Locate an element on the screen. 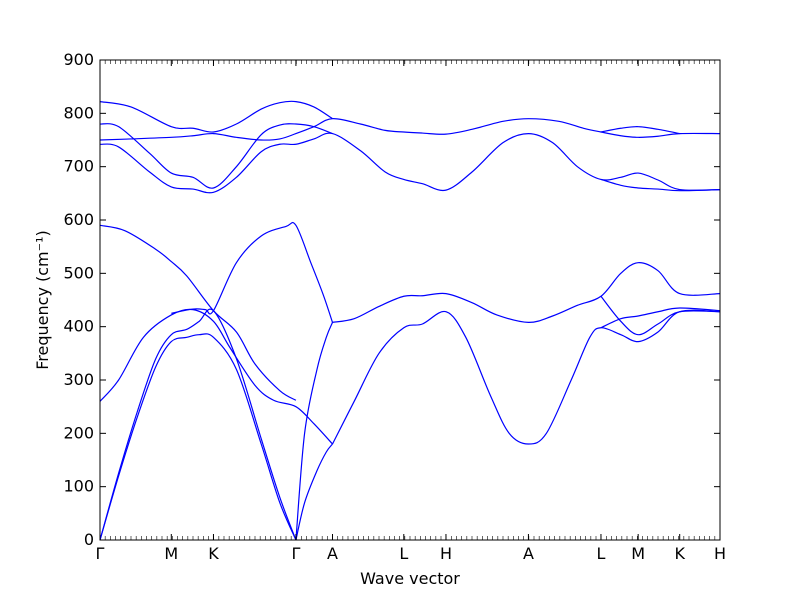  y-axis-label: Frequency (cm⁻¹) is located at coordinates (42, 299).